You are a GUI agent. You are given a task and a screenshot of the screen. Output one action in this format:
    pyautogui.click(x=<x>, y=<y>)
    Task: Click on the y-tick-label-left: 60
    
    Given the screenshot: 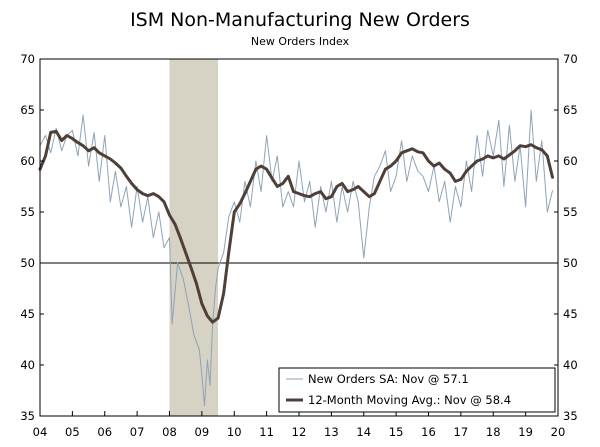 What is the action you would take?
    pyautogui.click(x=27, y=161)
    